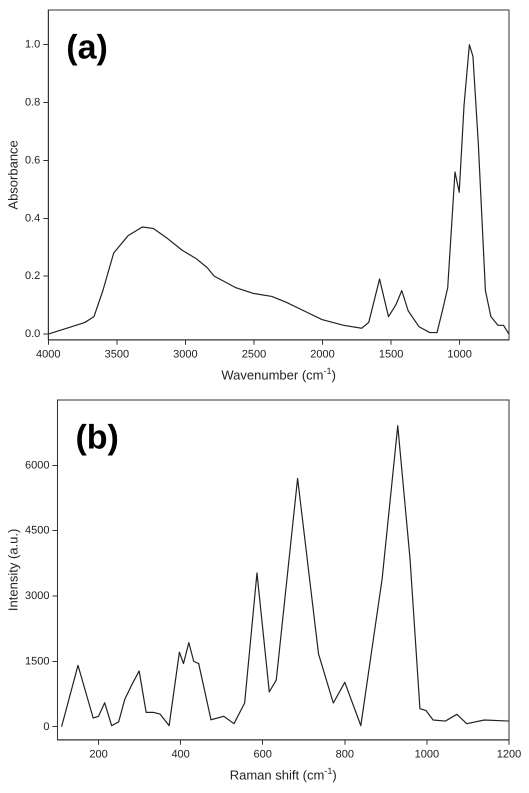 The width and height of the screenshot is (529, 793). What do you see at coordinates (13, 175) in the screenshot?
I see `y-axis-title: Absorbance` at bounding box center [13, 175].